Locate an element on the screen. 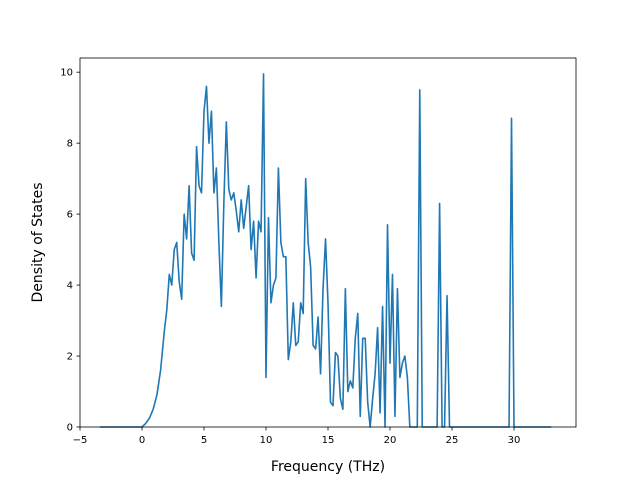 This screenshot has width=640, height=480. y-tick-label: 0 is located at coordinates (70, 428).